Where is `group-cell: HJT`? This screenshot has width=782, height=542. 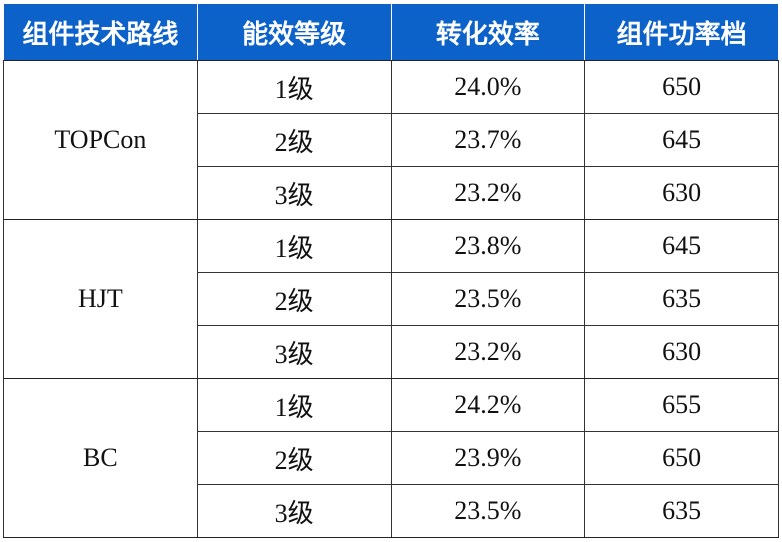 group-cell: HJT is located at coordinates (100, 299).